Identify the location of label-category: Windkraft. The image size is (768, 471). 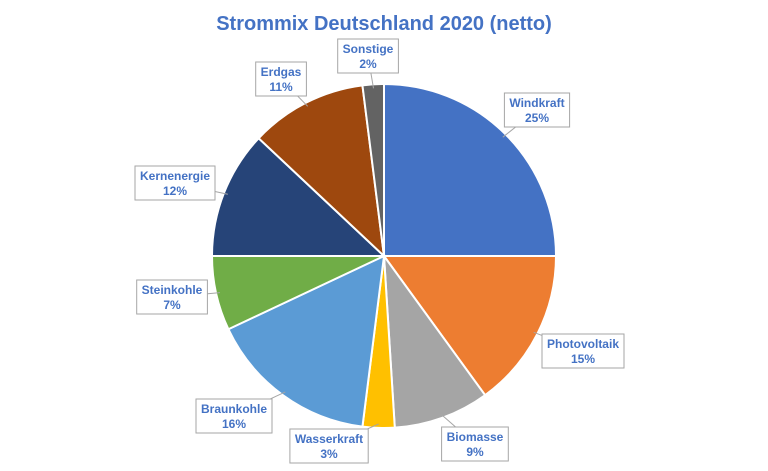
(536, 103).